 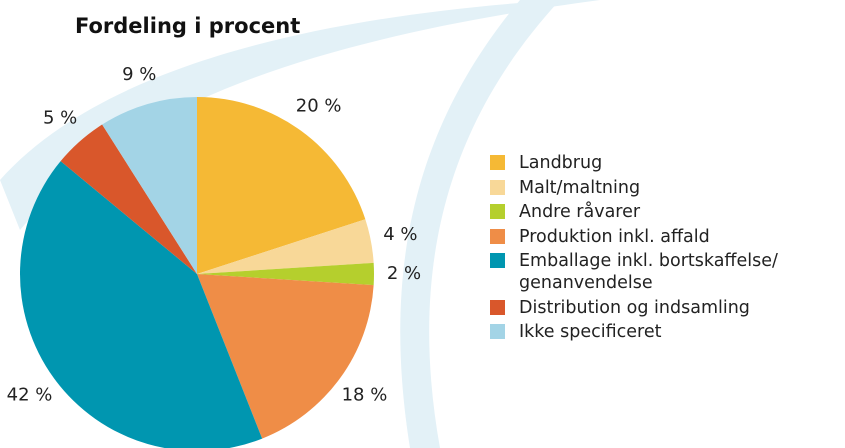 What do you see at coordinates (665, 212) in the screenshot?
I see `legend-item: Andre råvarer` at bounding box center [665, 212].